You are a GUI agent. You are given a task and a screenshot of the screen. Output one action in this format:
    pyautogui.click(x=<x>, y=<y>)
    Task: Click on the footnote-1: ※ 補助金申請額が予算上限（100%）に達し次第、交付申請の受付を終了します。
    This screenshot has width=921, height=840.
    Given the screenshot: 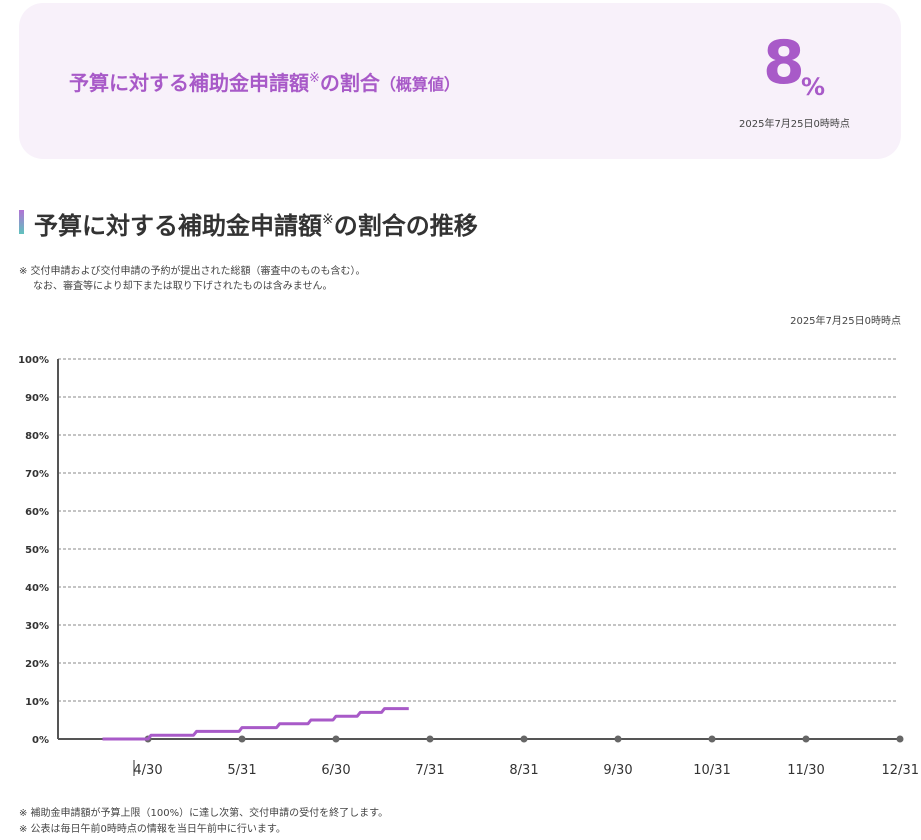 What is the action you would take?
    pyautogui.click(x=204, y=813)
    